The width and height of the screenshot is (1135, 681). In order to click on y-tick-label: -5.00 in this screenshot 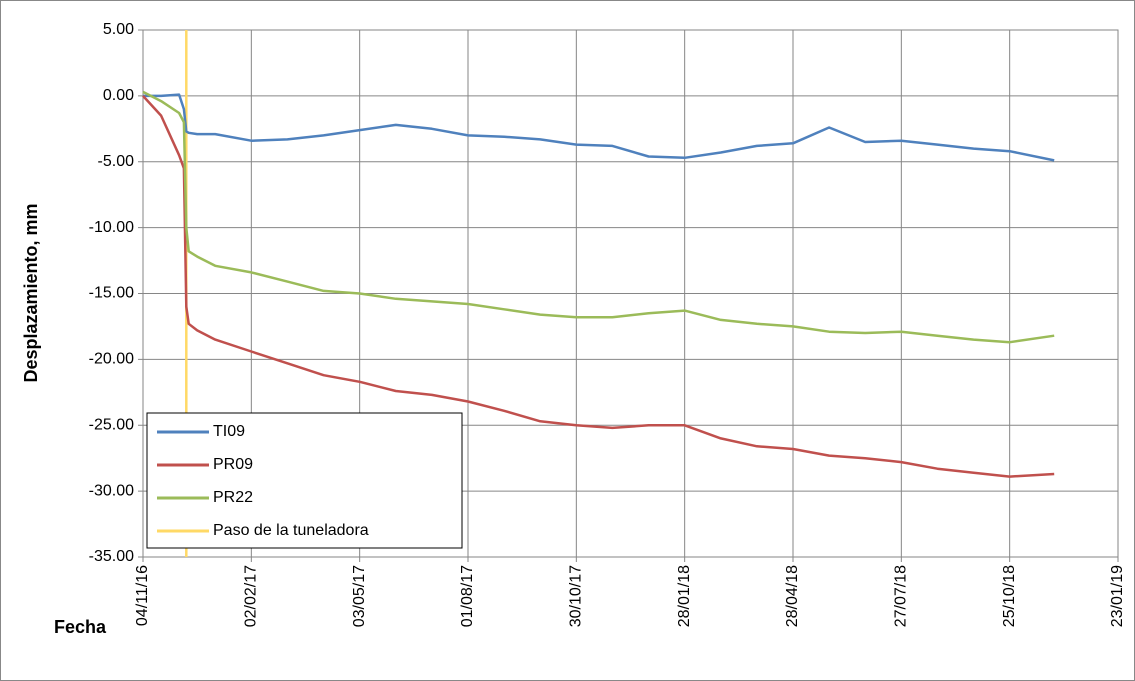, I will do `click(116, 161)`.